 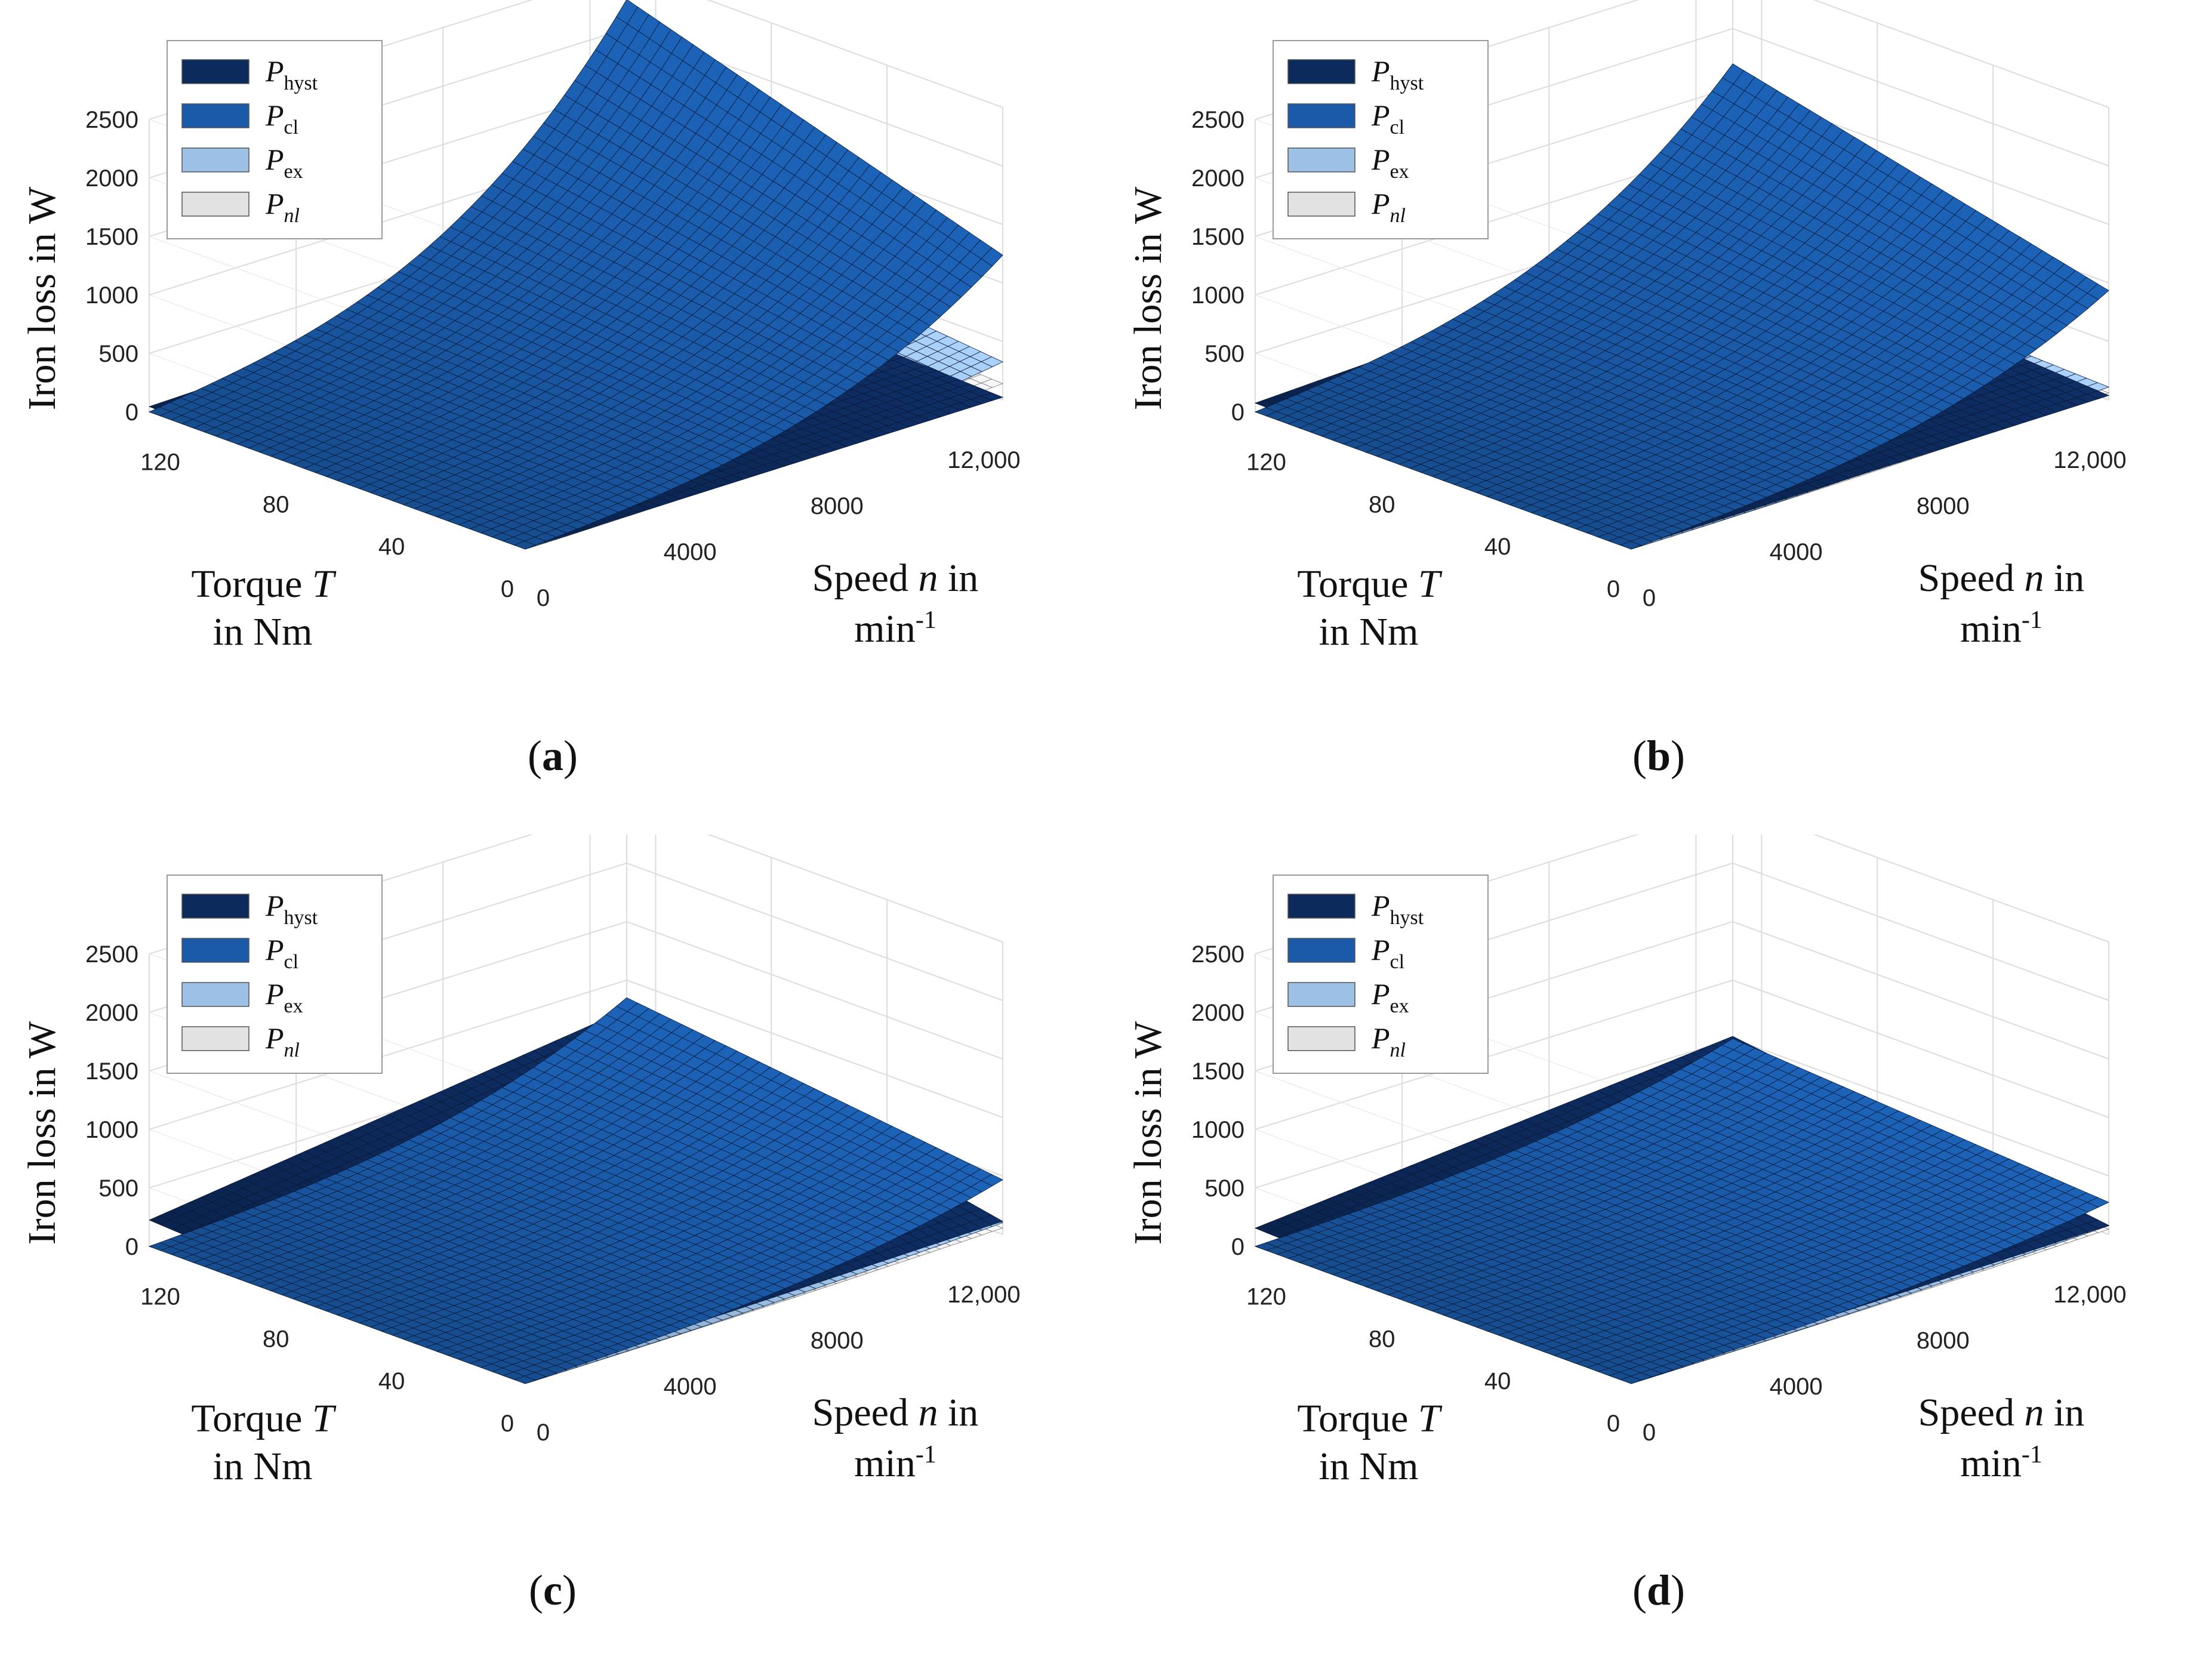 I want to click on torque-axis-unit: in Nm, so click(x=263, y=632).